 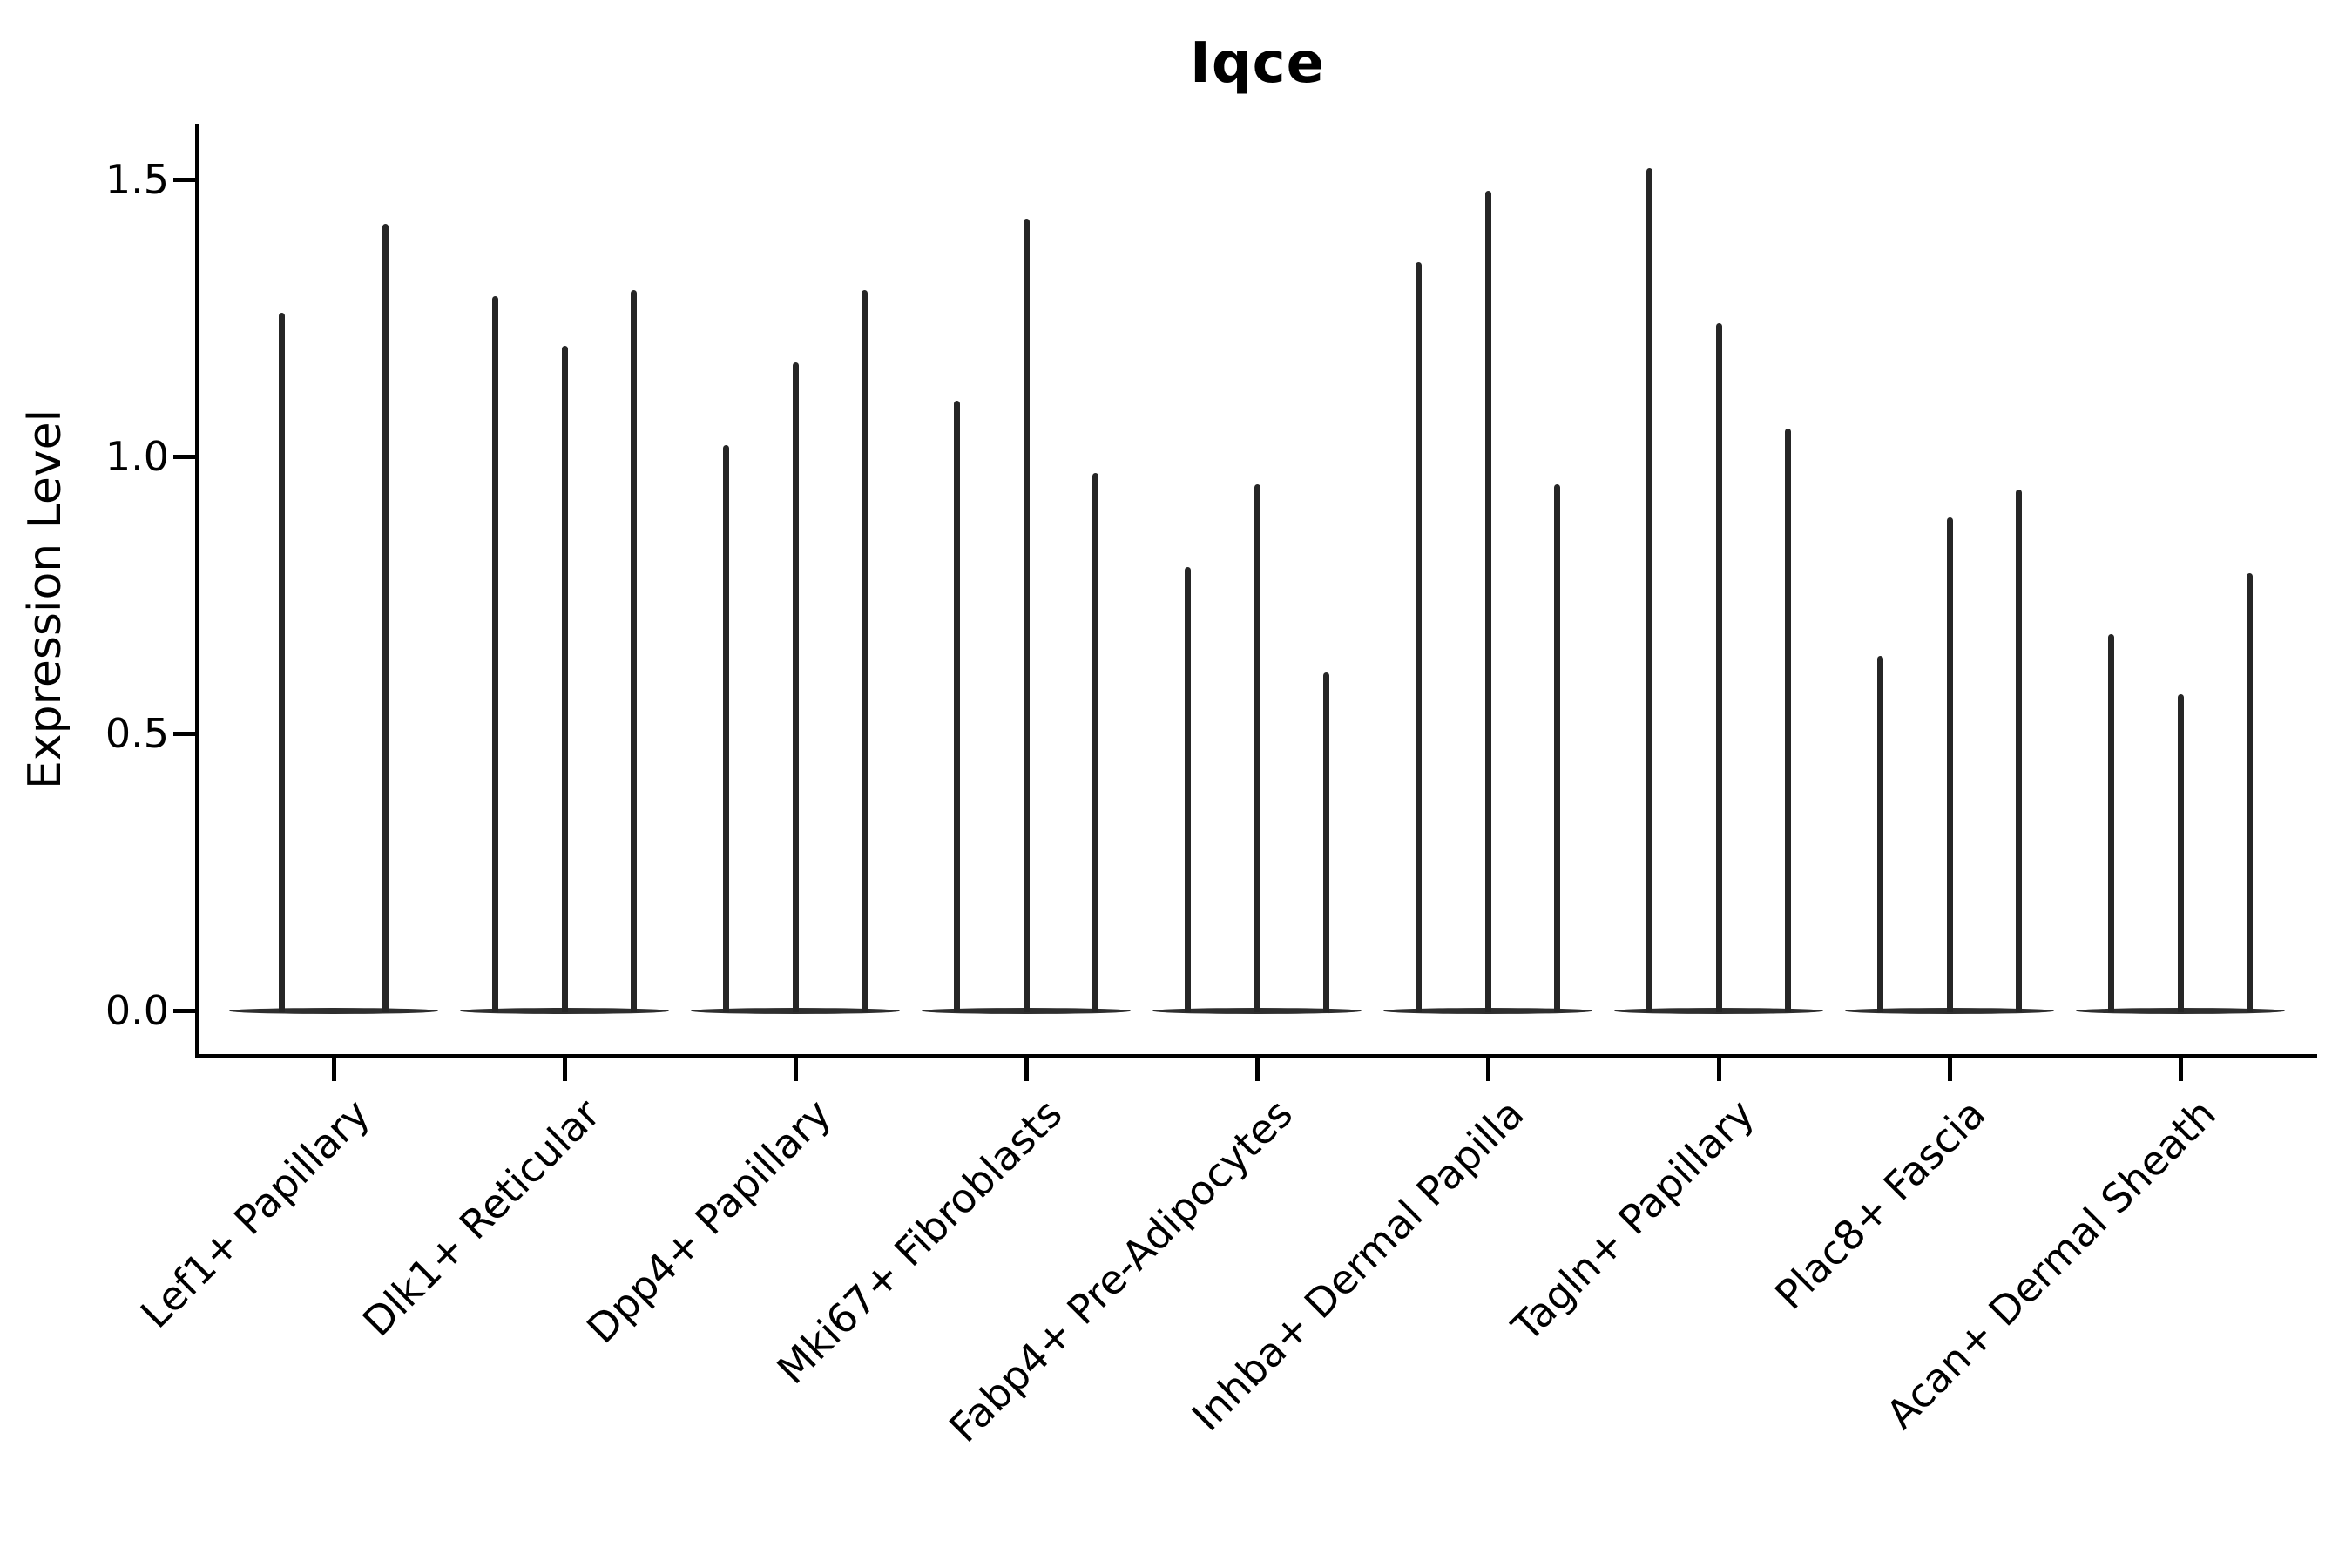 What do you see at coordinates (709, 1221) in the screenshot?
I see `x-tick-label-3: Dpp4+ Papillary` at bounding box center [709, 1221].